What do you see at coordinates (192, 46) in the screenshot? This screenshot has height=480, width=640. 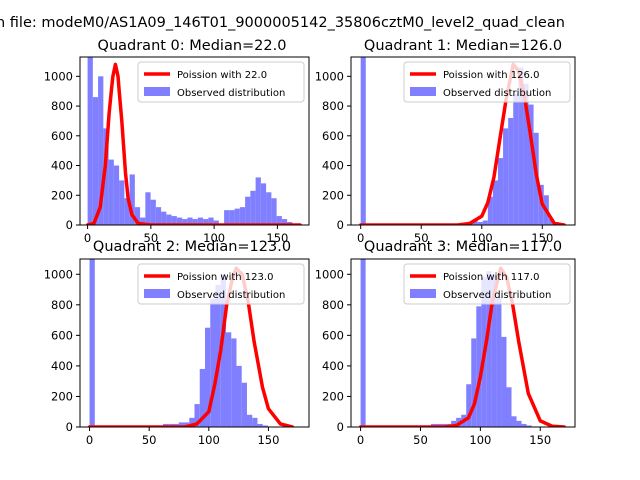 I see `quadrant-0-title: Quadrant 0: Median=22.0` at bounding box center [192, 46].